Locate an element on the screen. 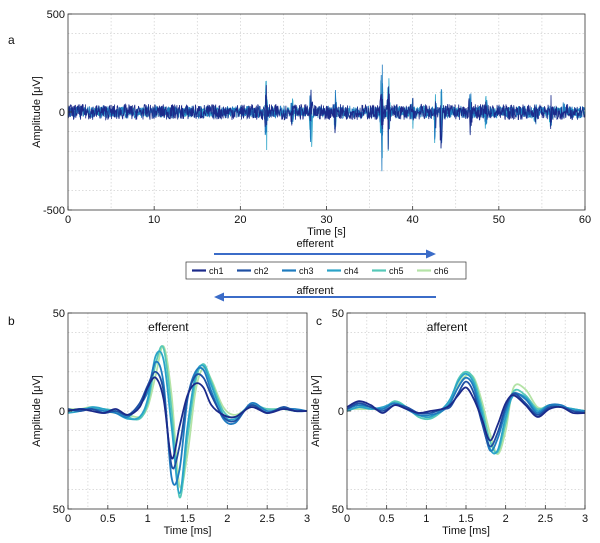  panel-a-y-axis-label: Amplitude [μV] is located at coordinates (37, 112).